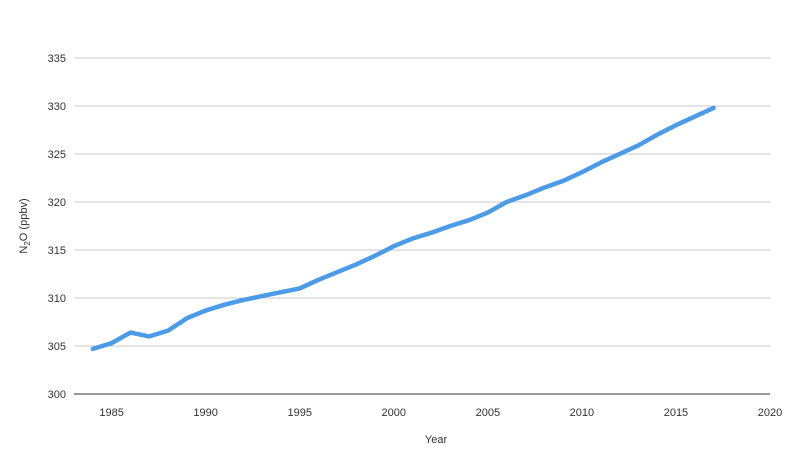 The image size is (800, 468). I want to click on y-axis-title: N2O (ppbv), so click(25, 225).